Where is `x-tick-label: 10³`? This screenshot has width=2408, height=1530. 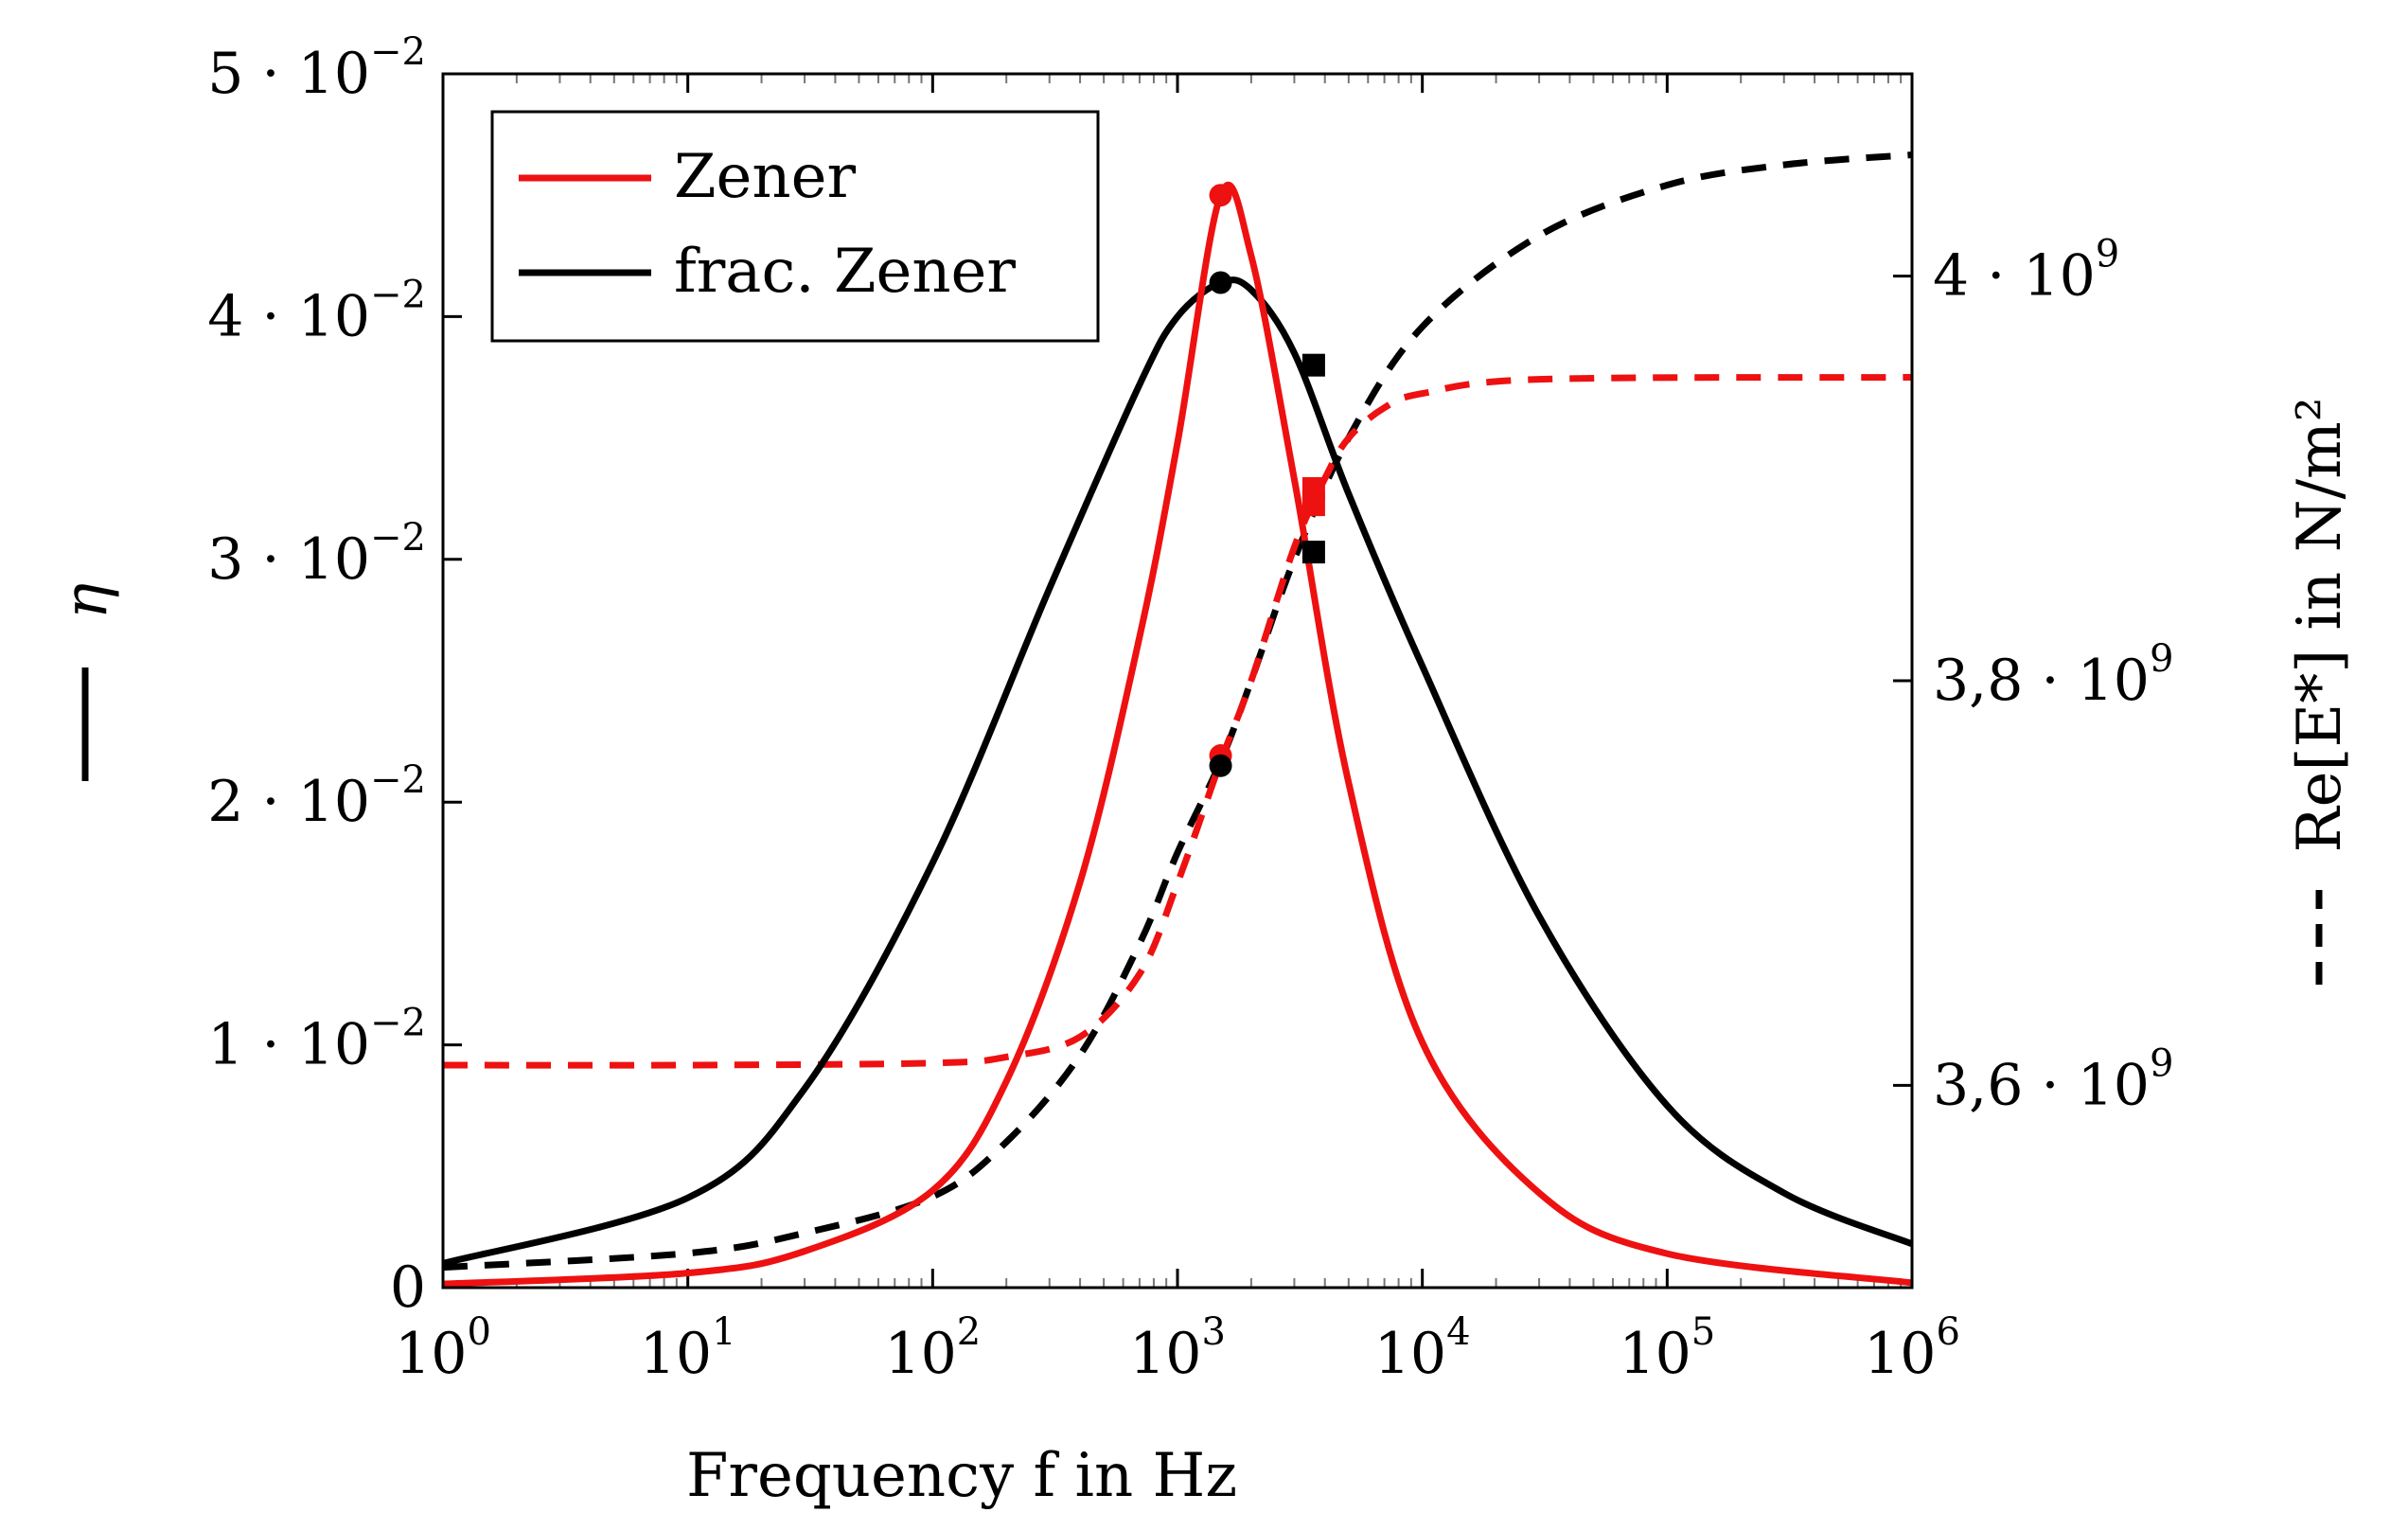 x-tick-label: 10³ is located at coordinates (1177, 1348).